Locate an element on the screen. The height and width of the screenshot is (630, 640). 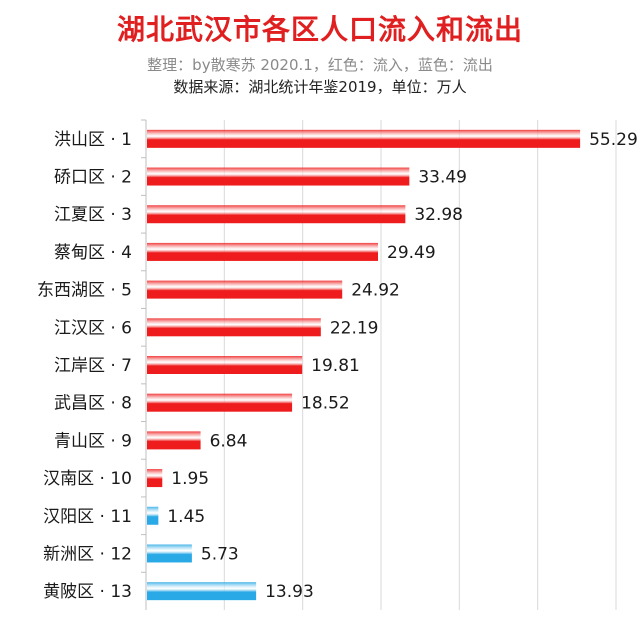
category-label: 黄陂区 · 13 is located at coordinates (87, 592).